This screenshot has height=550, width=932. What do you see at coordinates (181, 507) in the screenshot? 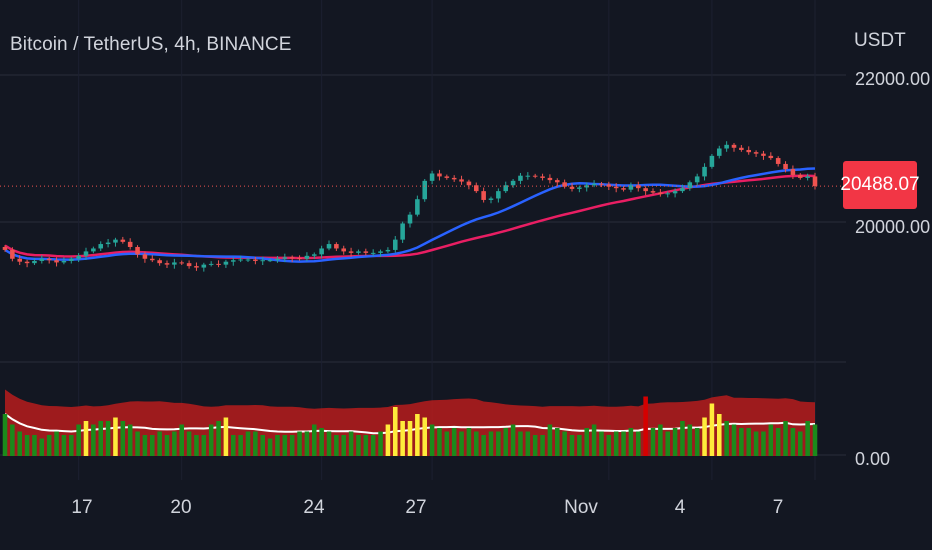
I see `time-label-20: 20` at bounding box center [181, 507].